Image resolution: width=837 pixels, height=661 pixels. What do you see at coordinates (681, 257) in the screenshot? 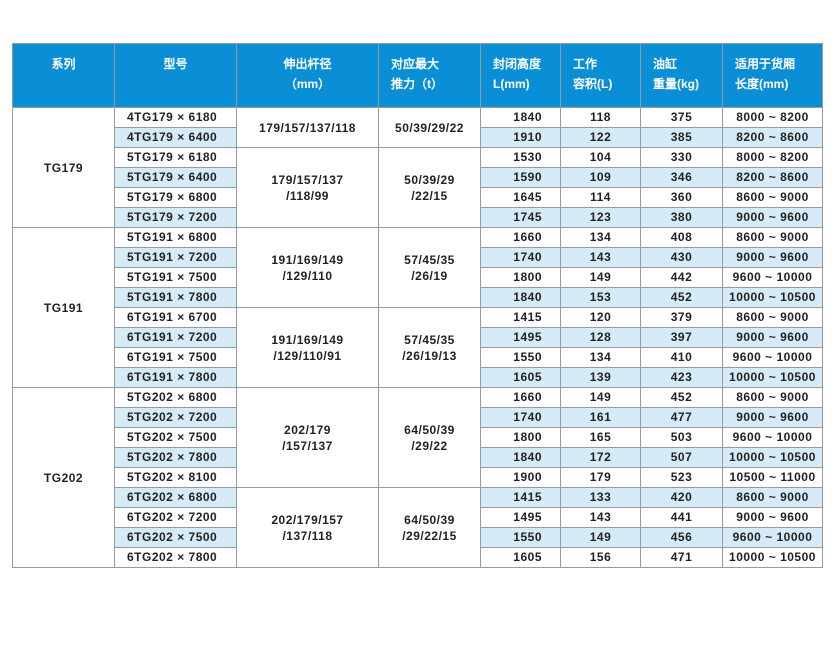
I see `weight-cell: 430` at bounding box center [681, 257].